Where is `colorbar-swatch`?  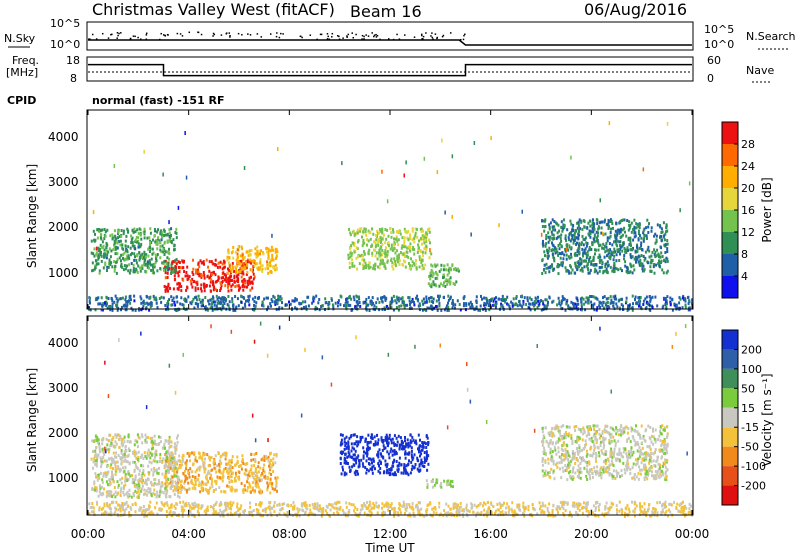
colorbar-swatch is located at coordinates (730, 243).